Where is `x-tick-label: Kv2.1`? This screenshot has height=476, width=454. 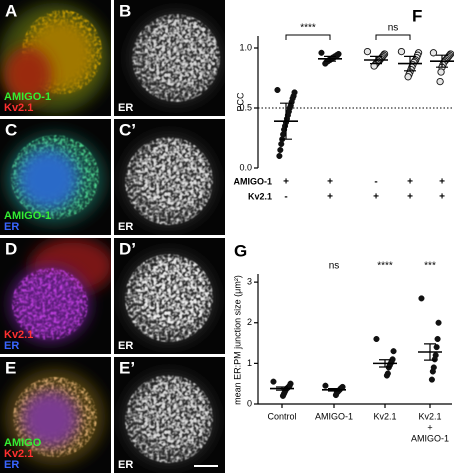
x-tick-label: Kv2.1 is located at coordinates (384, 416).